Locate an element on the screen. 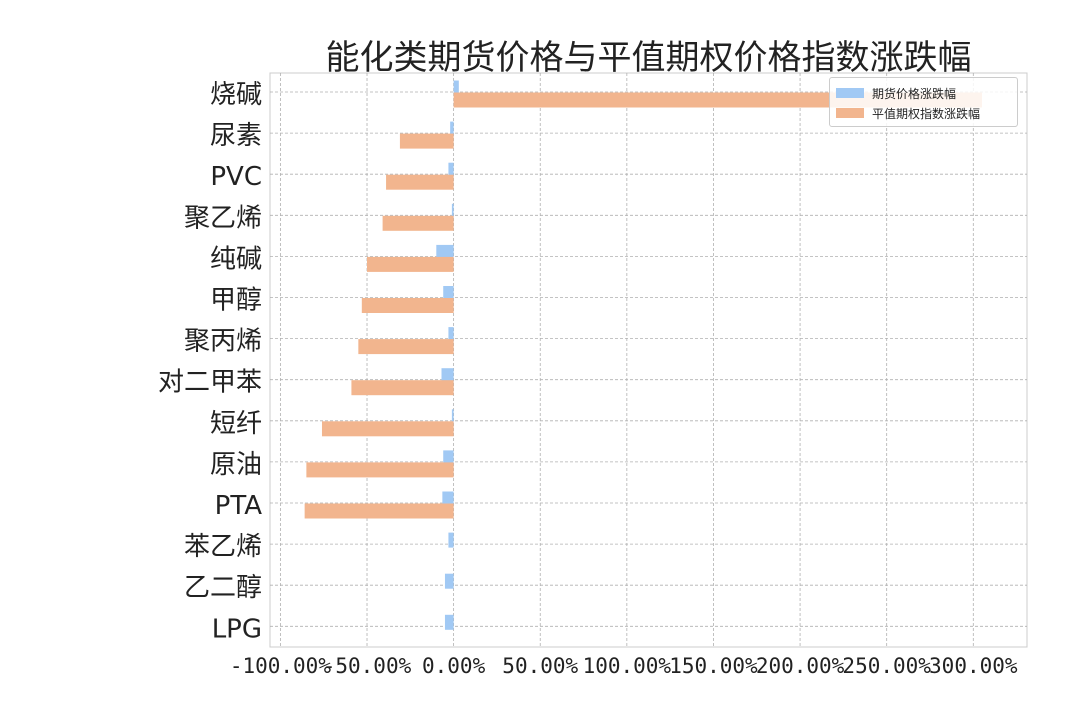  legend-label-futures: 期货价格涨跌幅 is located at coordinates (914, 93).